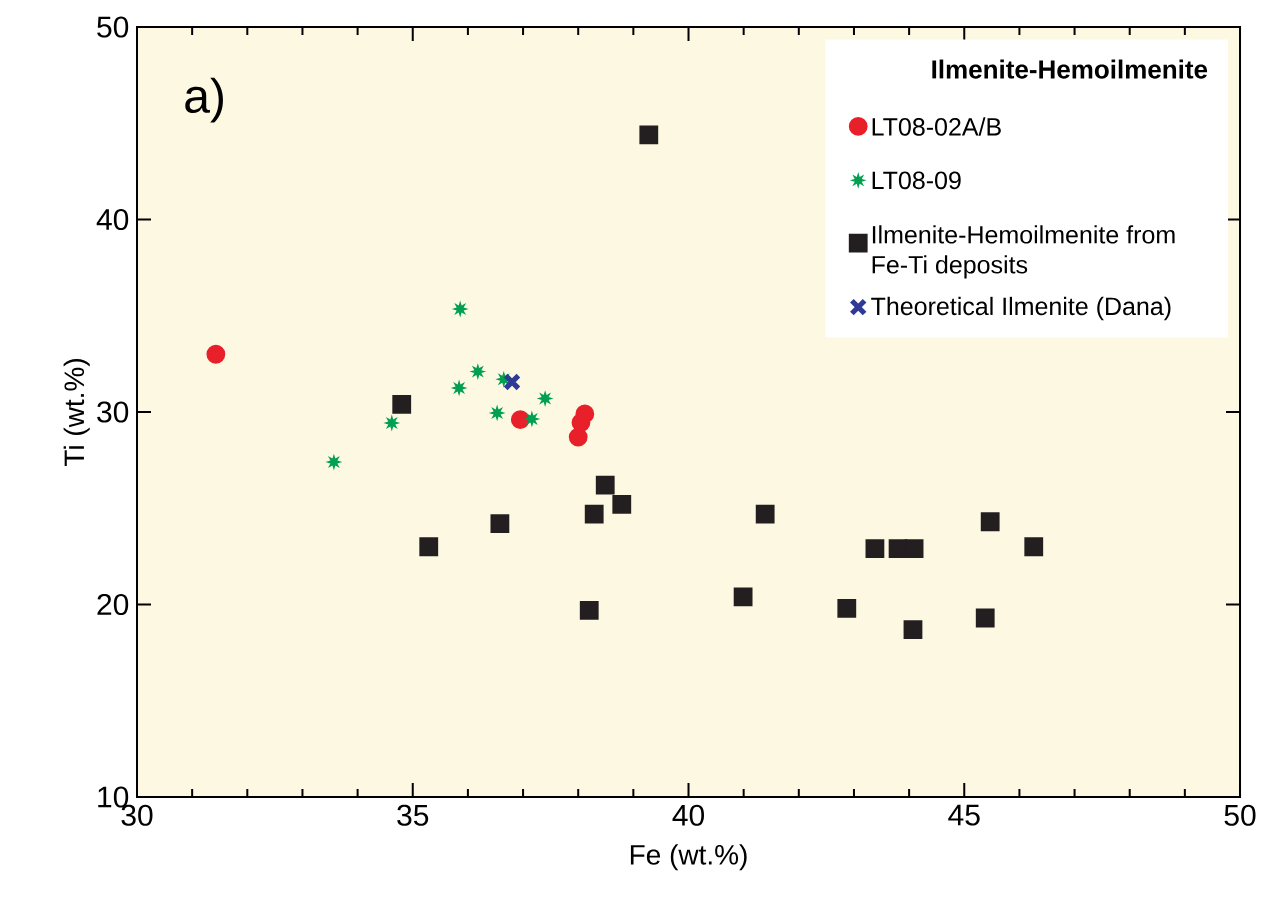 The height and width of the screenshot is (913, 1270). Describe the element at coordinates (688, 857) in the screenshot. I see `x-axis-title: Fe (wt.%)` at that location.